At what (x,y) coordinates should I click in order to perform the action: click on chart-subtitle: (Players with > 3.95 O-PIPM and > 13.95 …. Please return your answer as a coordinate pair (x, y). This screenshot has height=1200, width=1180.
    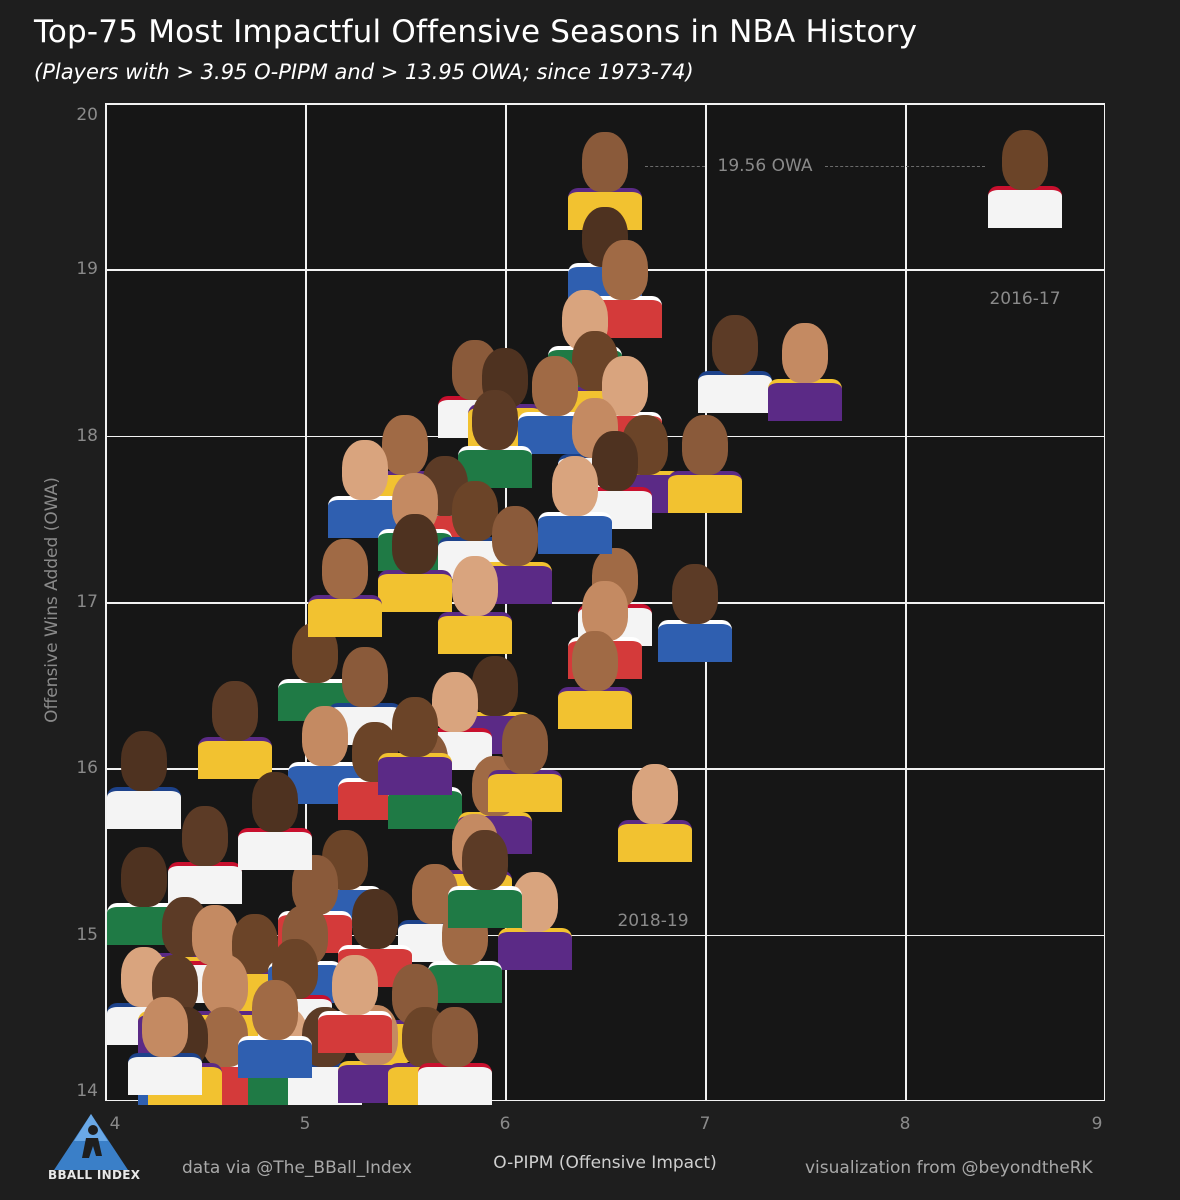
    Looking at the image, I should click on (364, 72).